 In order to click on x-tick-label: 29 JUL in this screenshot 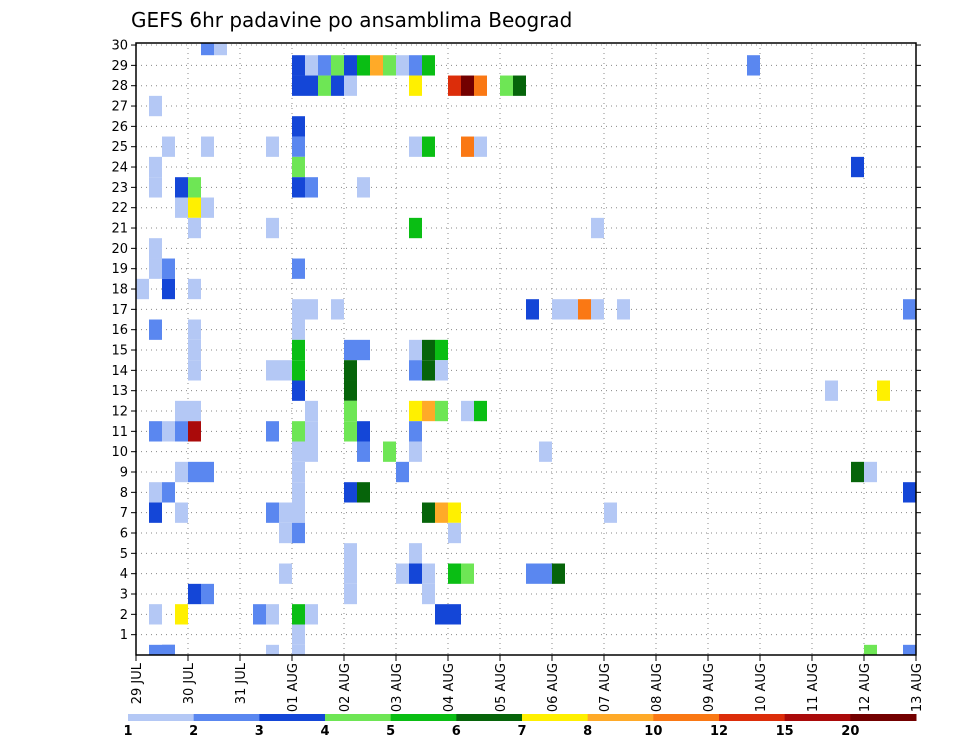, I will do `click(137, 683)`.